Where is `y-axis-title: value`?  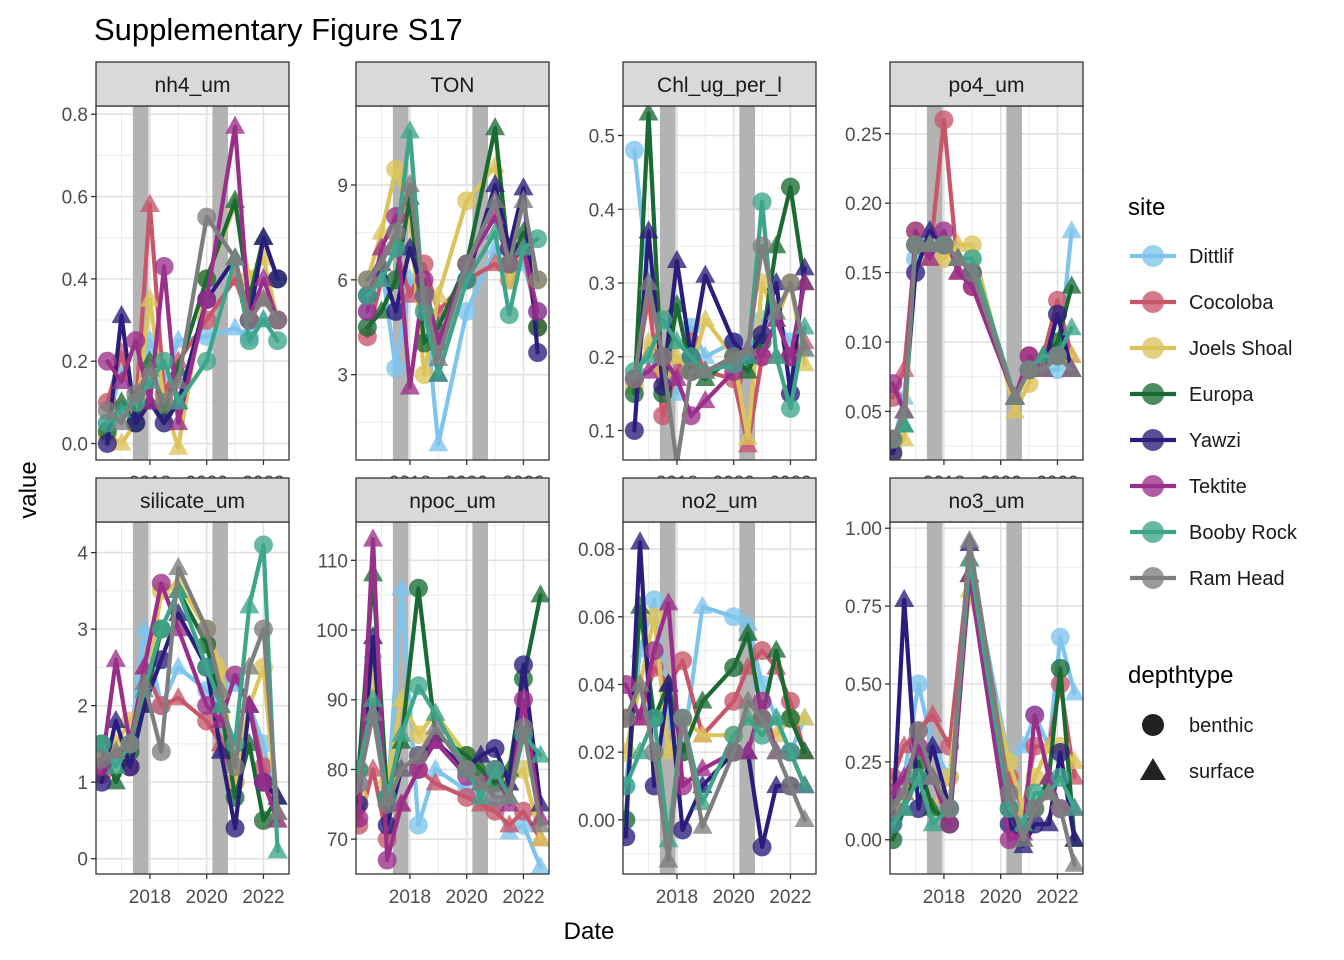 y-axis-title: value is located at coordinates (28, 489).